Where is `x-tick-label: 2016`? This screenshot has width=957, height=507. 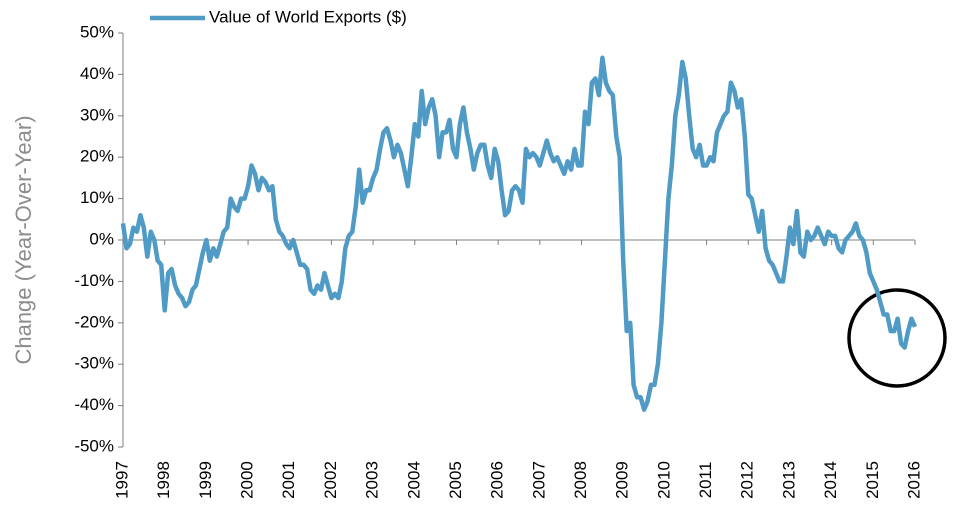
x-tick-label: 2016 is located at coordinates (913, 480).